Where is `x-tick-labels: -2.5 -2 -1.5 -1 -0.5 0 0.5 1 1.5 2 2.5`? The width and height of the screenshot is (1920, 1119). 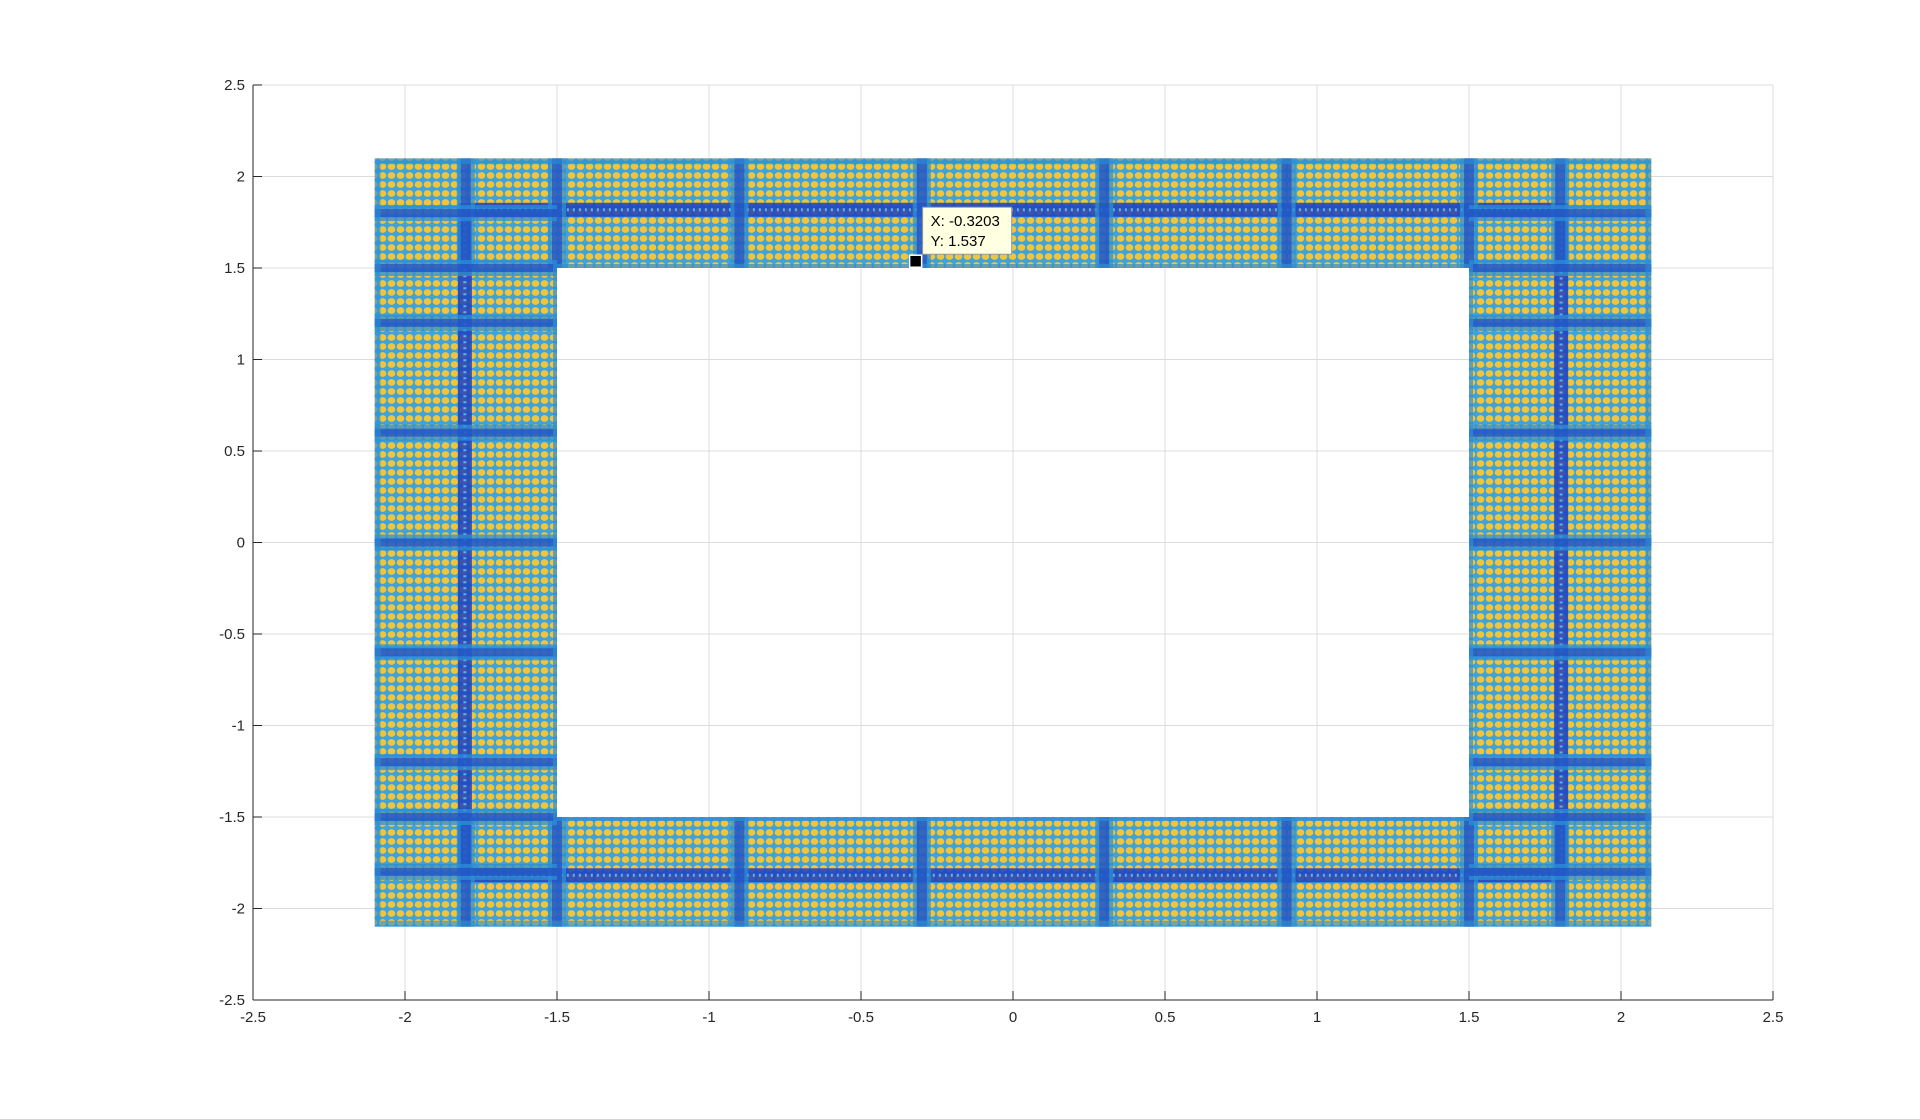 x-tick-labels: -2.5 -2 -1.5 -1 -0.5 0 0.5 1 1.5 2 2.5 is located at coordinates (1011, 1017).